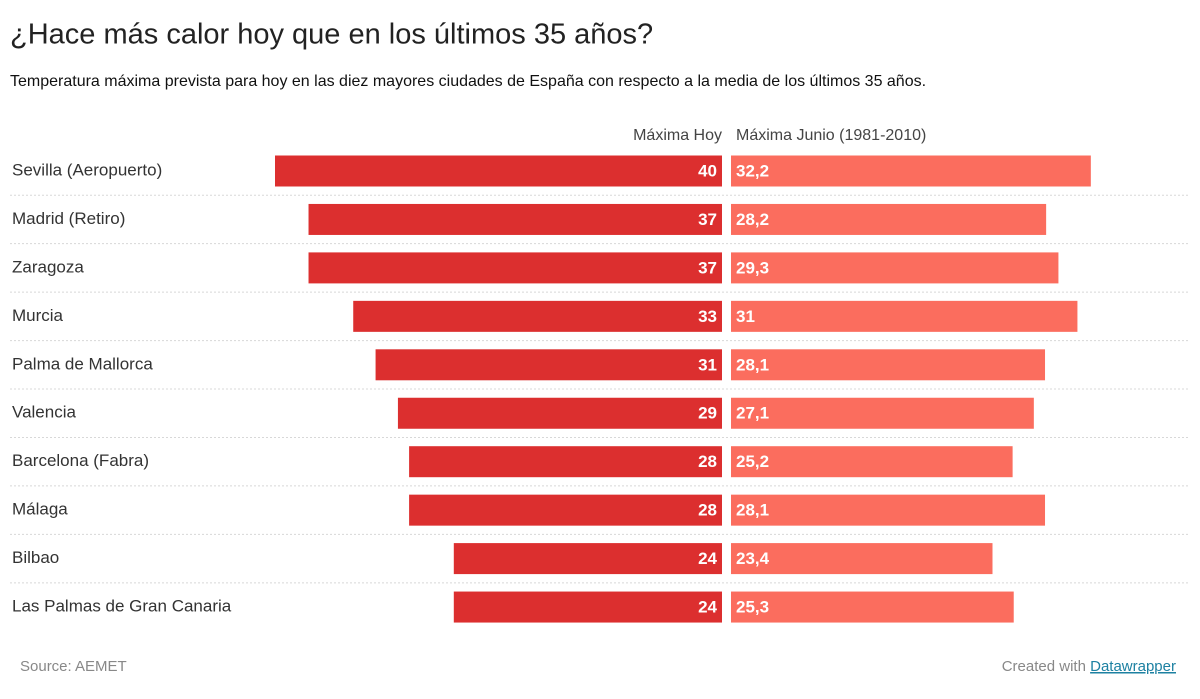 The width and height of the screenshot is (1200, 699). Describe the element at coordinates (752, 413) in the screenshot. I see `value-label: 27,1` at that location.